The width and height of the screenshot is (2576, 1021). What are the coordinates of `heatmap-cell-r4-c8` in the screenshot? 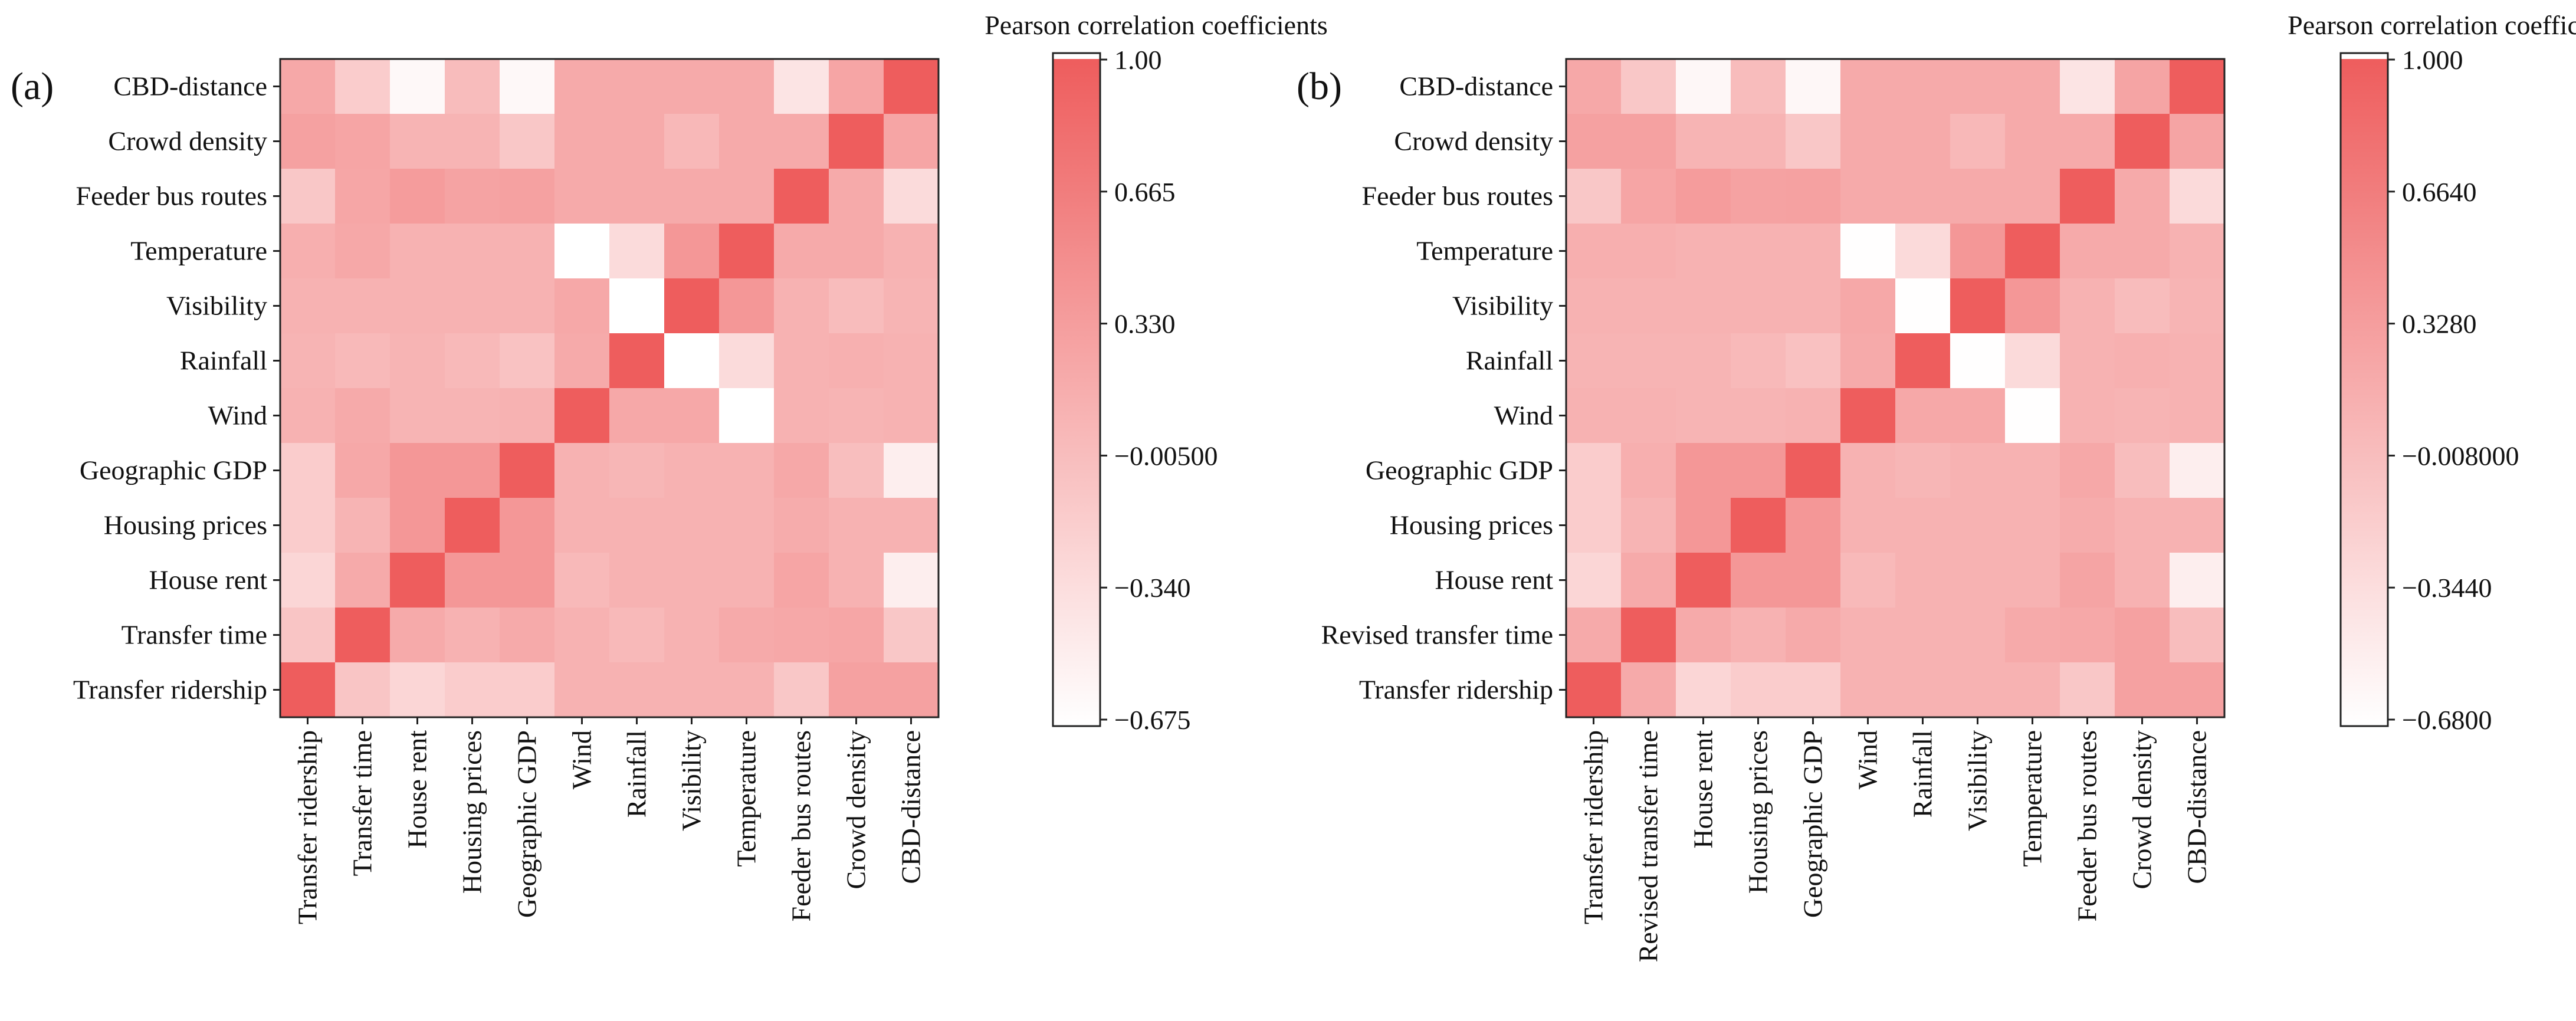 It's located at (2032, 306).